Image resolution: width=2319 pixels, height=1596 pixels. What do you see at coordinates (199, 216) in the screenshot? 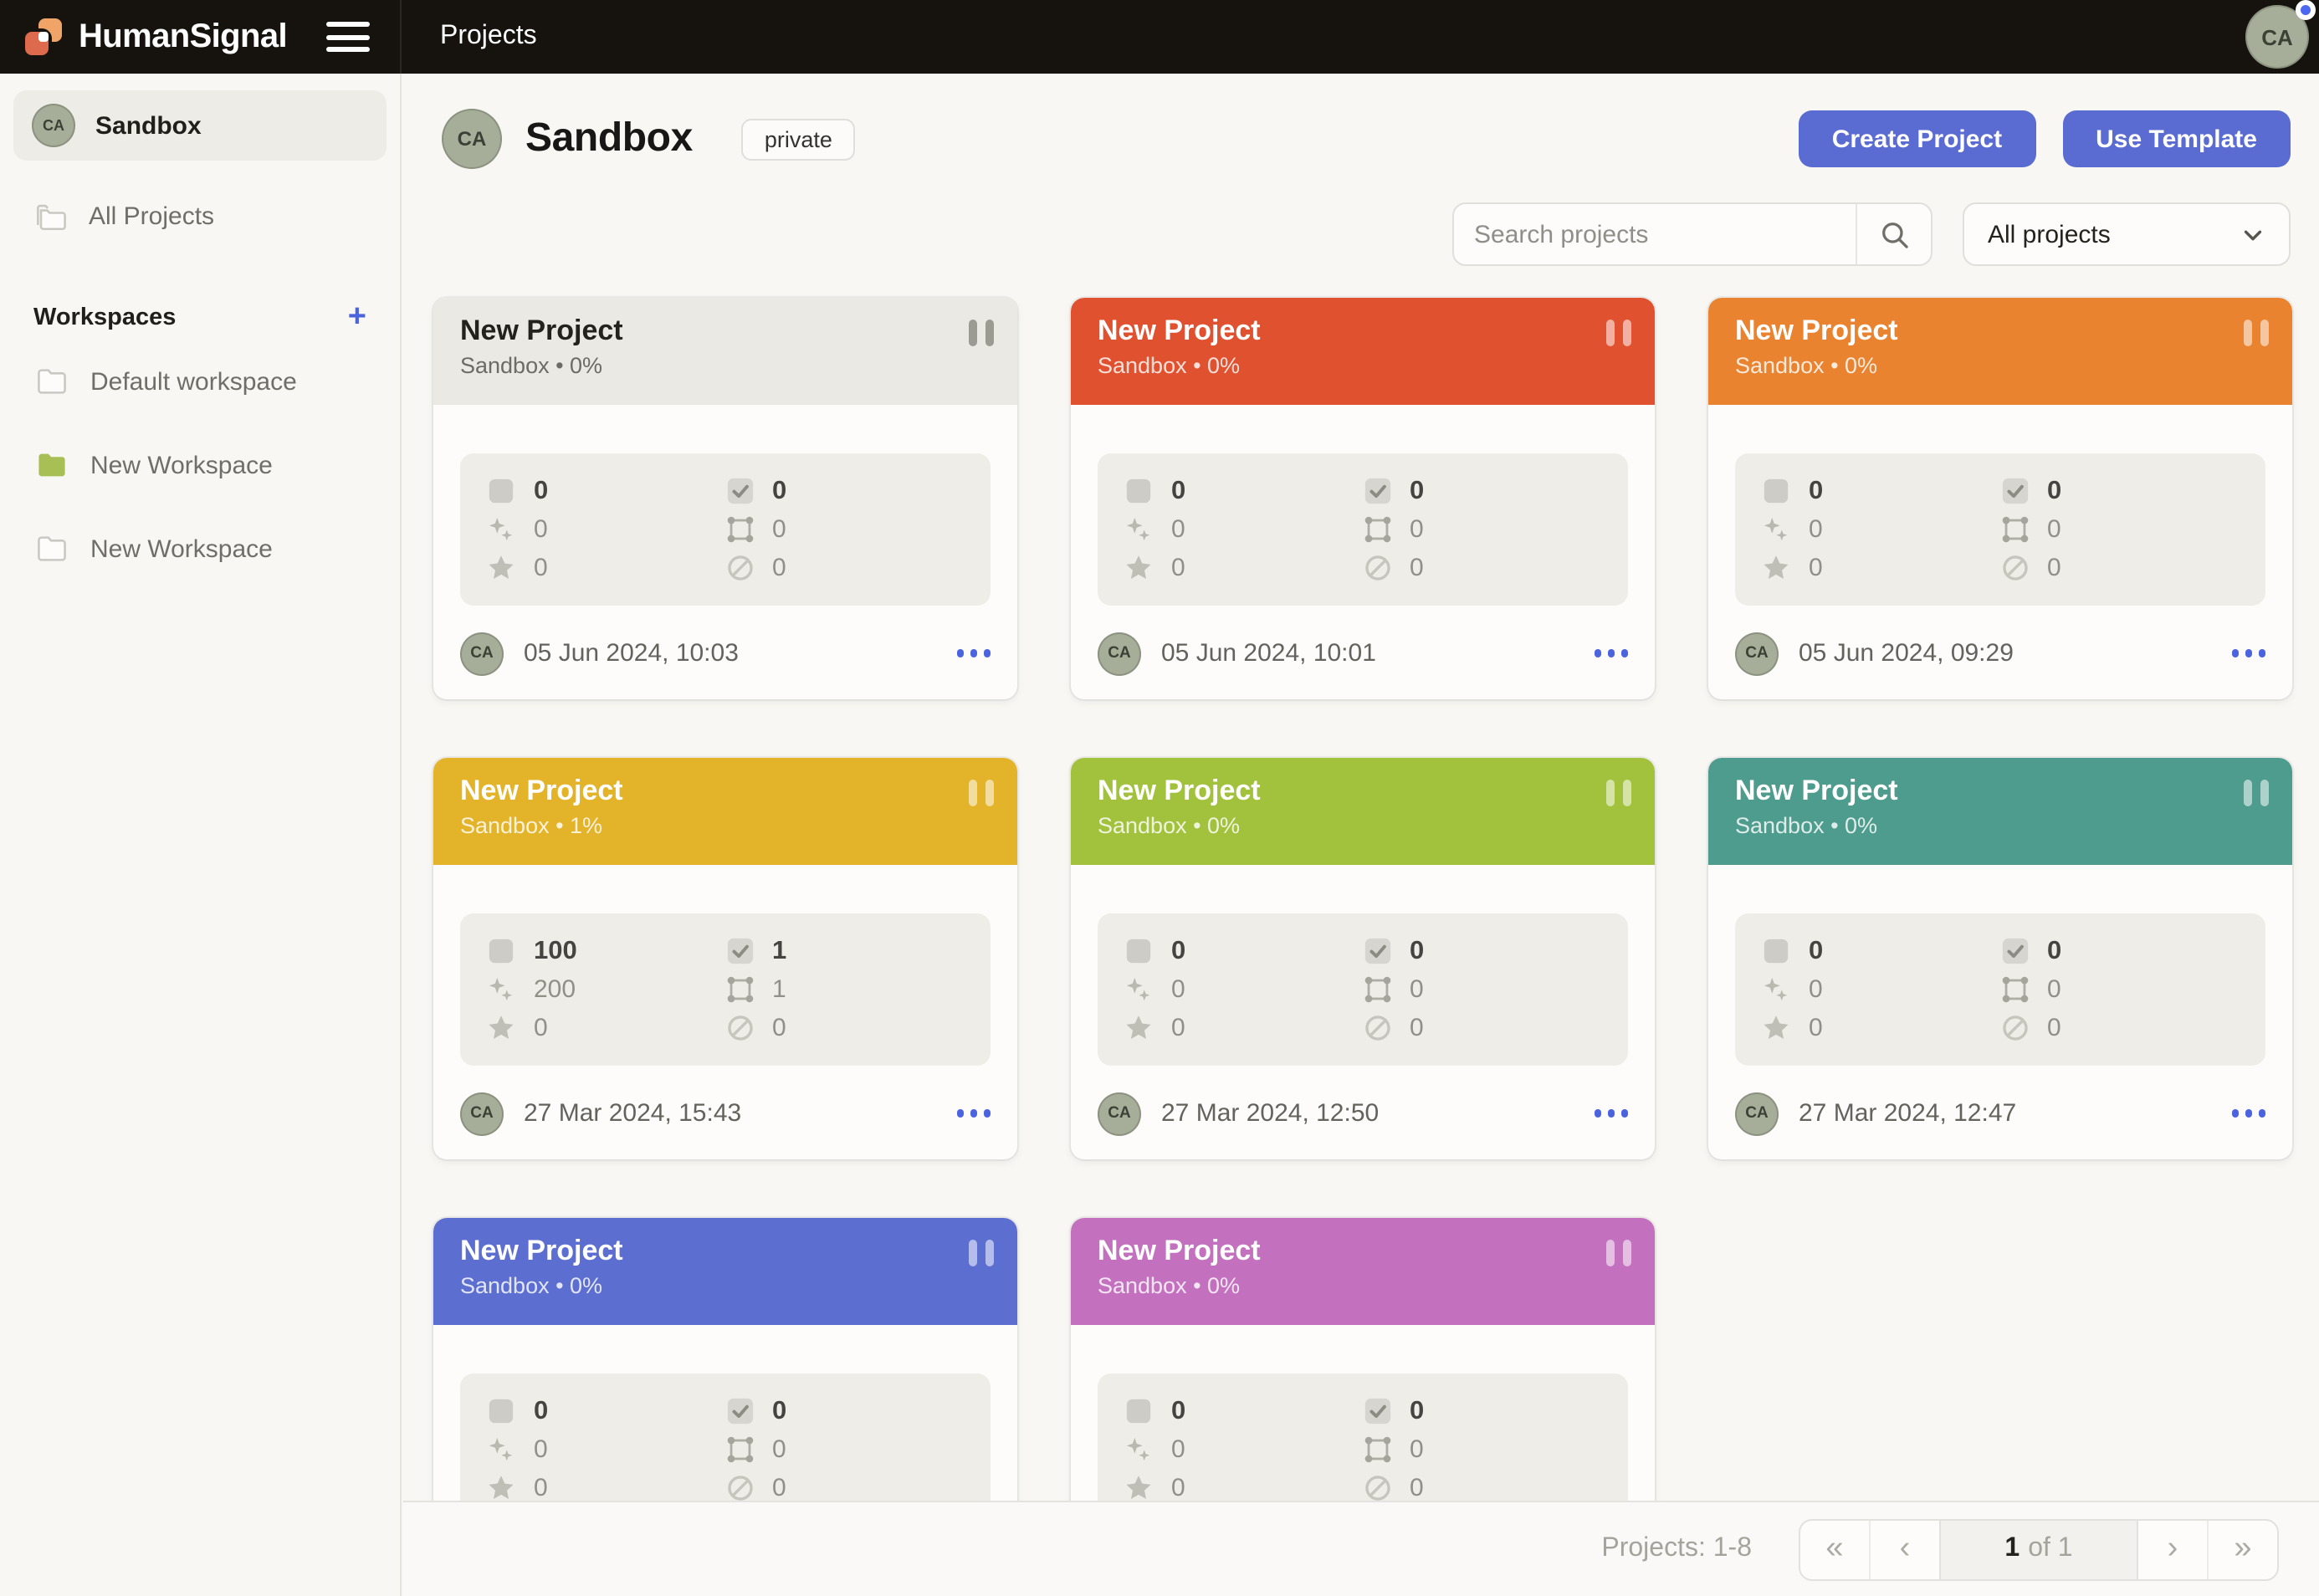
I see `sidebar-item-all-projects: All Projects` at bounding box center [199, 216].